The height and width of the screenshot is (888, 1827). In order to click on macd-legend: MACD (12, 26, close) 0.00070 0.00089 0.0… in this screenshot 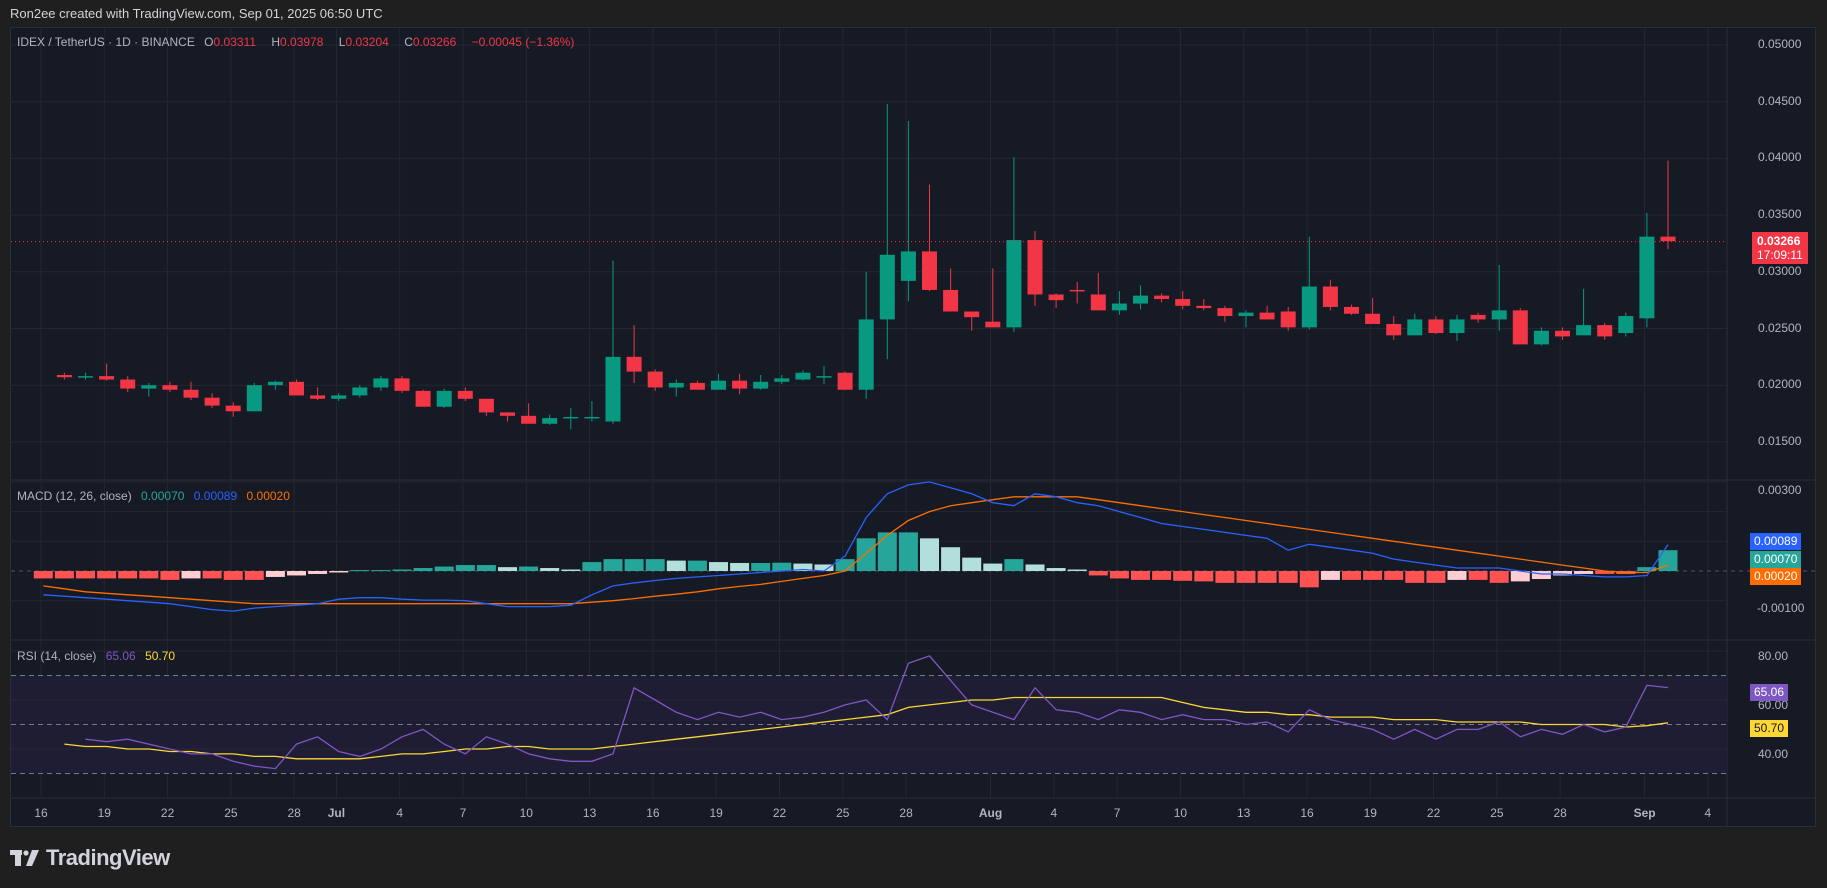, I will do `click(156, 496)`.